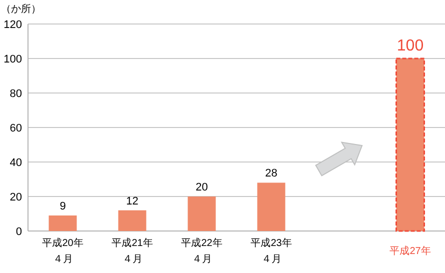 This screenshot has width=445, height=273. What do you see at coordinates (16, 94) in the screenshot?
I see `y-tick-label: 80` at bounding box center [16, 94].